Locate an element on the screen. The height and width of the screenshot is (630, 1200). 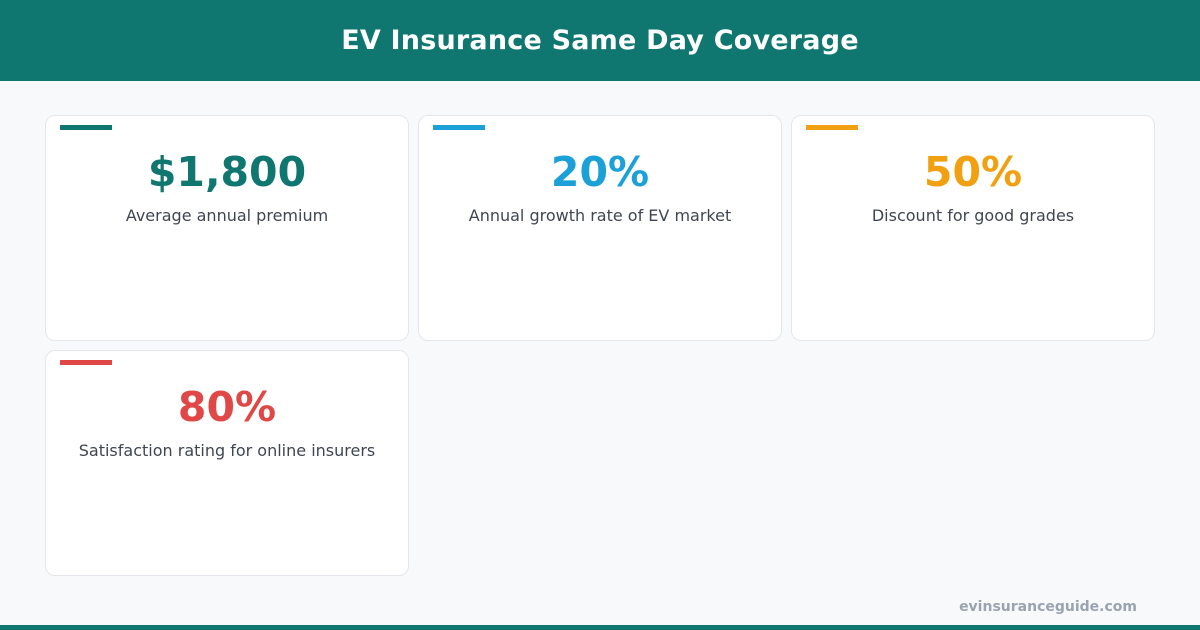
stat-label: Discount for good grades is located at coordinates (973, 215).